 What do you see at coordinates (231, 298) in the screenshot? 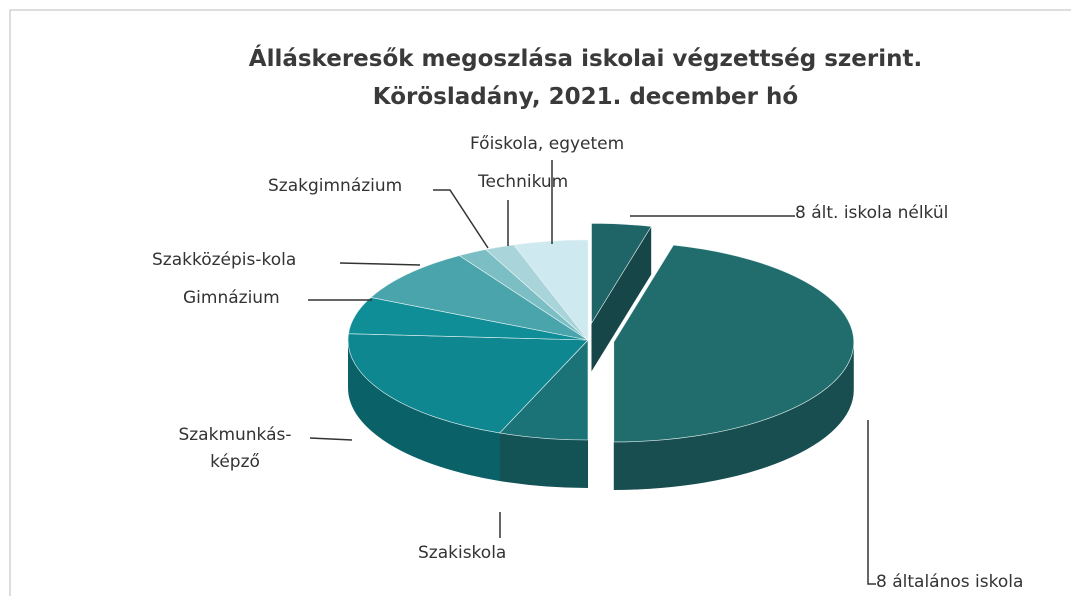
I see `slice-label: Gimnázium` at bounding box center [231, 298].